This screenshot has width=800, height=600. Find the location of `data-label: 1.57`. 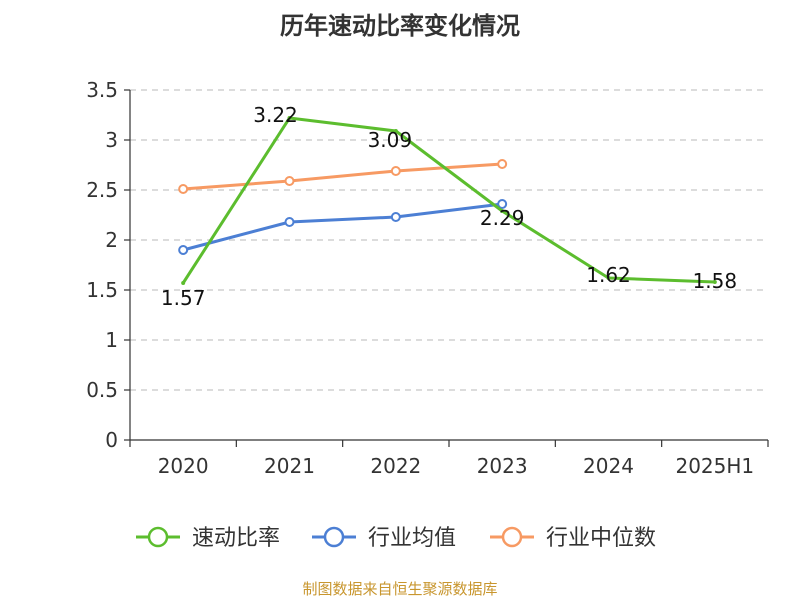

data-label: 1.57 is located at coordinates (183, 298).